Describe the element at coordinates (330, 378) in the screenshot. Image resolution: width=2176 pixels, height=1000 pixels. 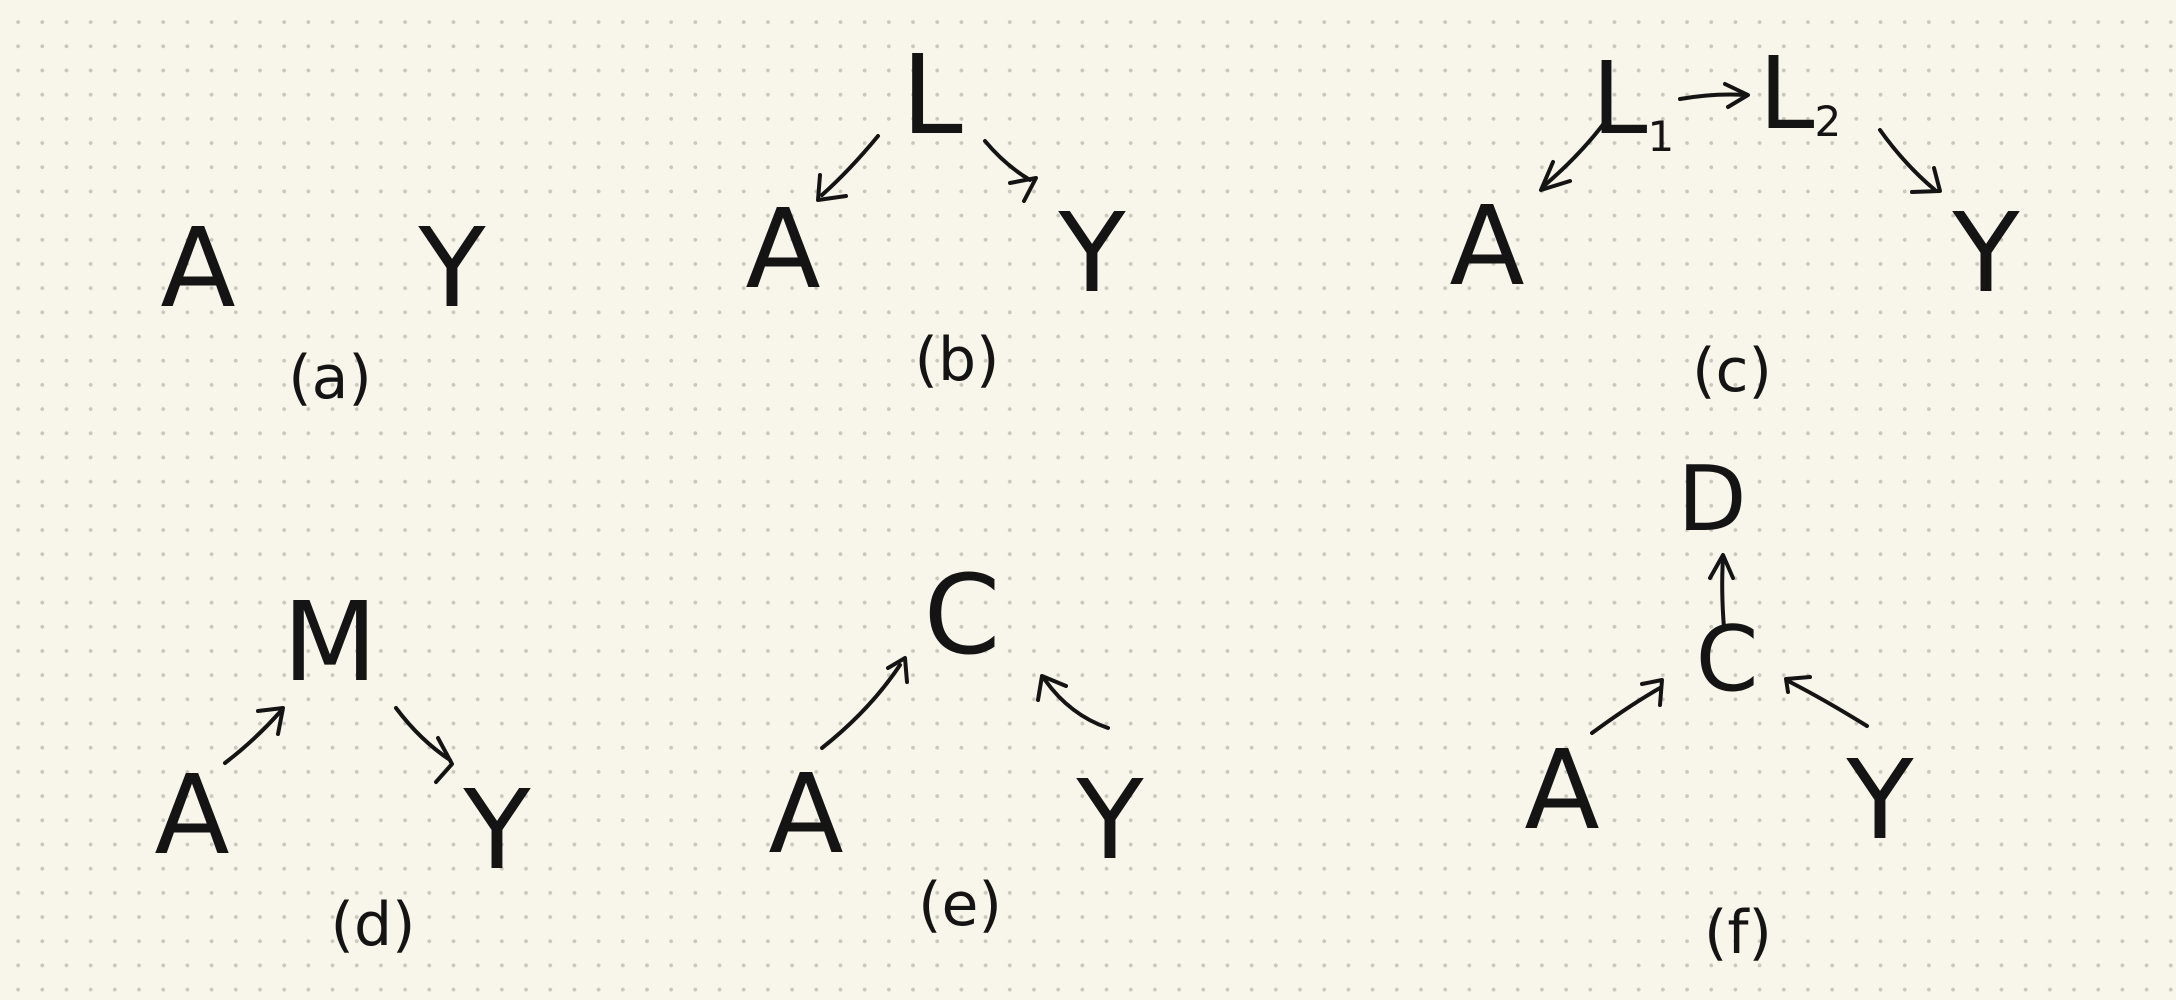
I see `caption-a: (a)` at that location.